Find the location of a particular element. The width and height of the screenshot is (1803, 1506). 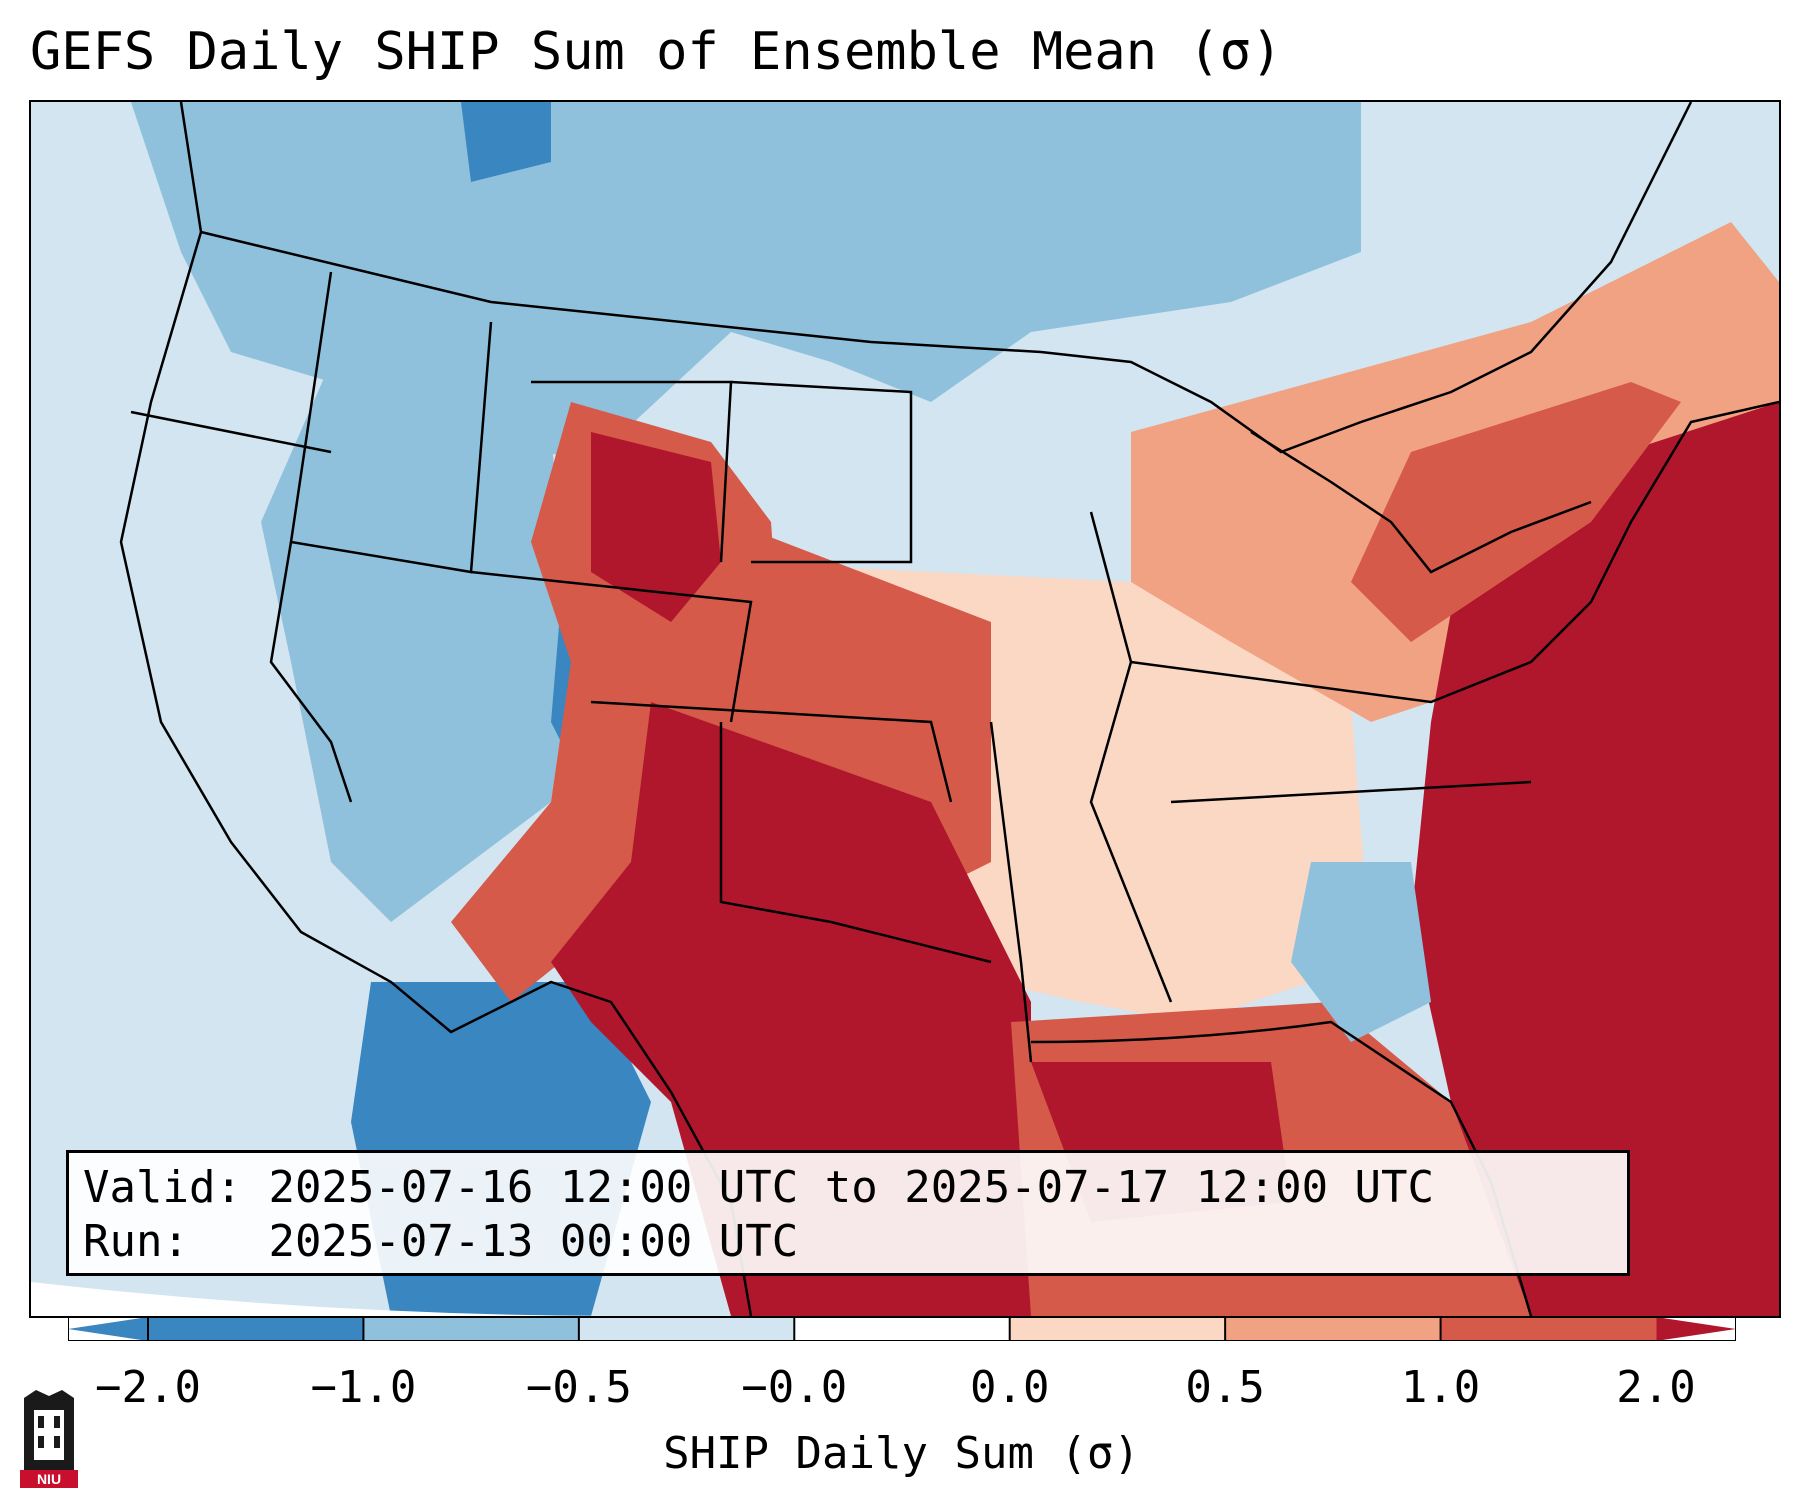

colorbar-segments is located at coordinates (902, 1329).